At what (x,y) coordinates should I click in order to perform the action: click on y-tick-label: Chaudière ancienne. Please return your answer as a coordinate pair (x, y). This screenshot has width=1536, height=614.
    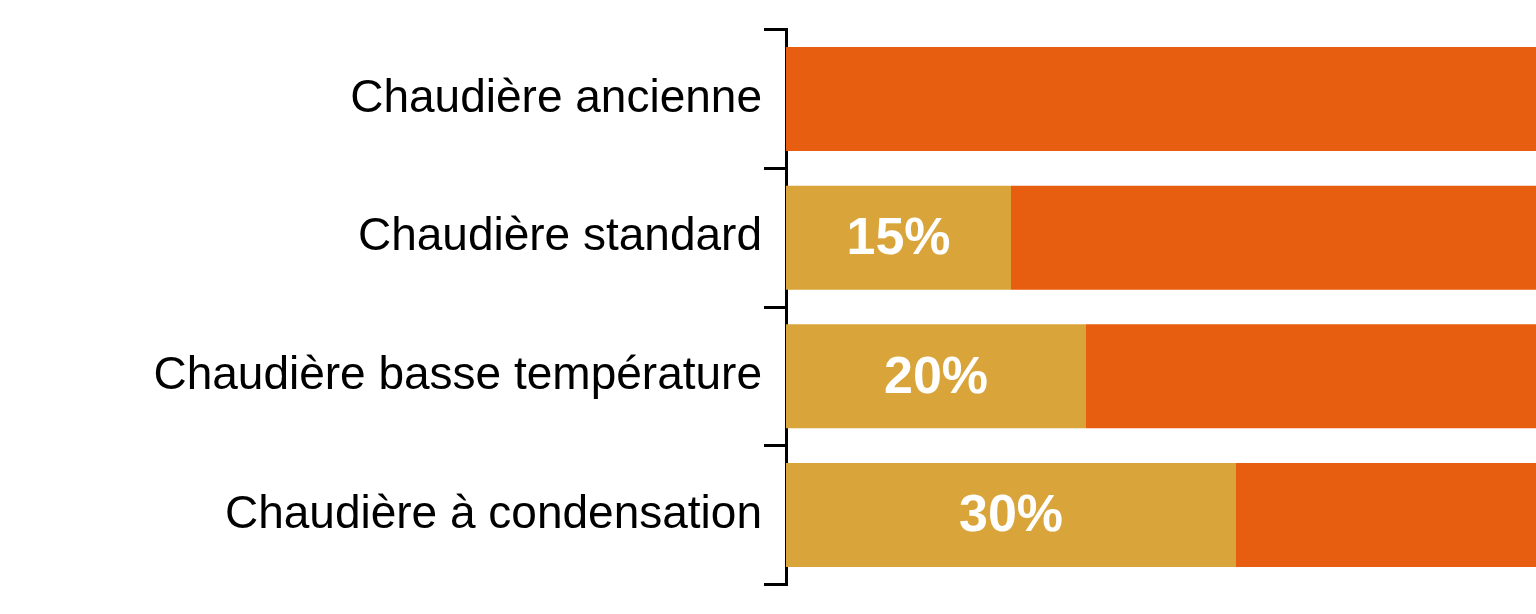
    Looking at the image, I should click on (556, 95).